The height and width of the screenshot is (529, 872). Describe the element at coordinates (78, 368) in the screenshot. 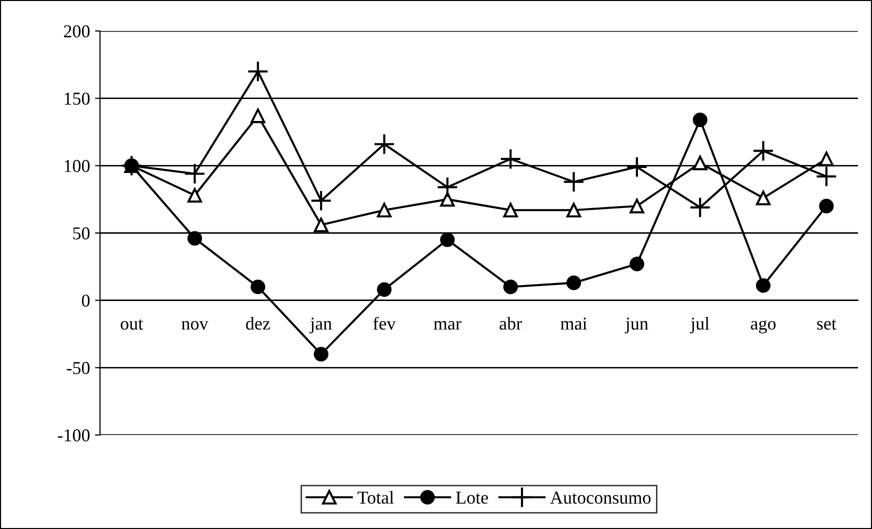

I see `y-tick-label: -50` at that location.